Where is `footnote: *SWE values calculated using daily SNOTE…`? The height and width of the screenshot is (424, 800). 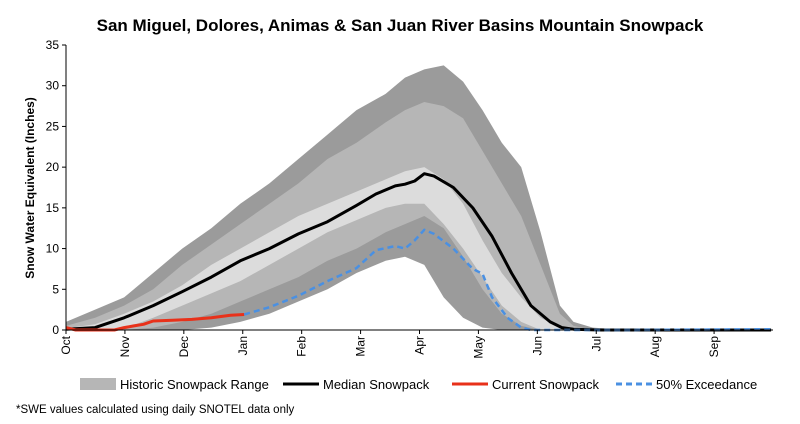
footnote: *SWE values calculated using daily SNOTE… is located at coordinates (155, 410).